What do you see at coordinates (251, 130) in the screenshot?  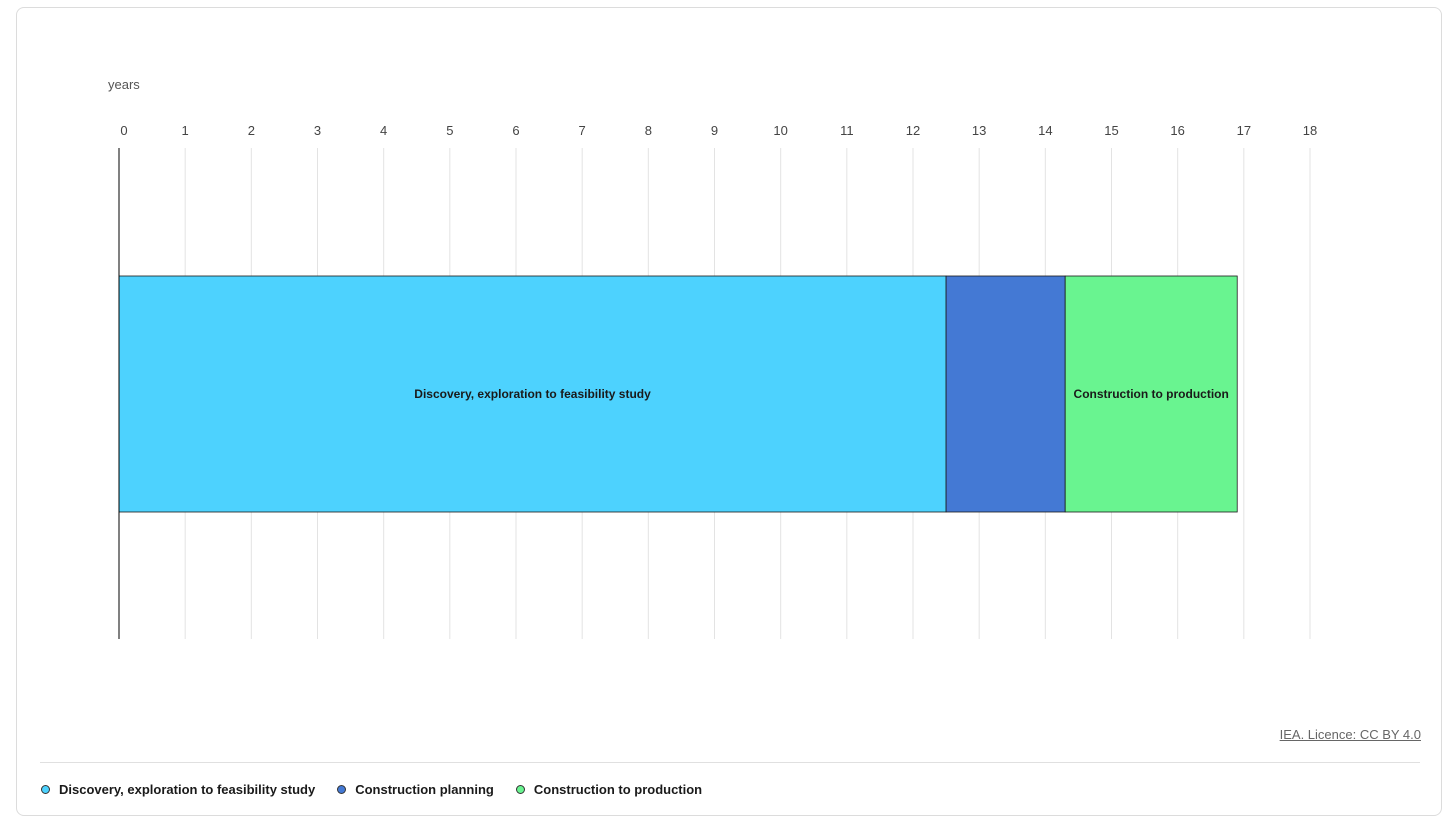 I see `x-tick-label: 2` at bounding box center [251, 130].